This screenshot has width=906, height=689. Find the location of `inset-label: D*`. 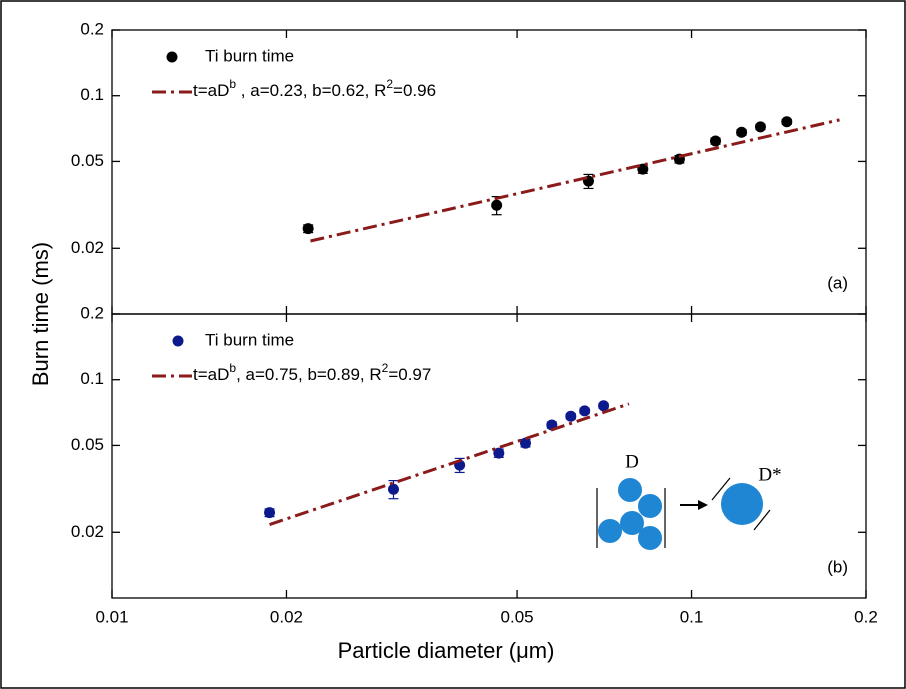

inset-label: D* is located at coordinates (769, 474).